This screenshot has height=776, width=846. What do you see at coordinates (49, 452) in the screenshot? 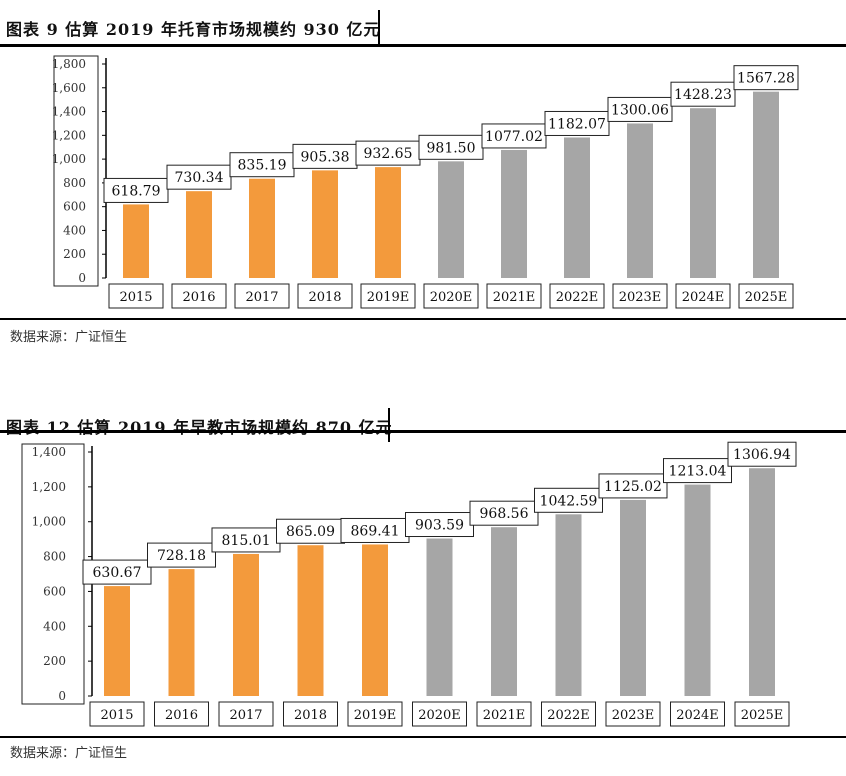
I see `y-tick-label: 1,400` at bounding box center [49, 452].